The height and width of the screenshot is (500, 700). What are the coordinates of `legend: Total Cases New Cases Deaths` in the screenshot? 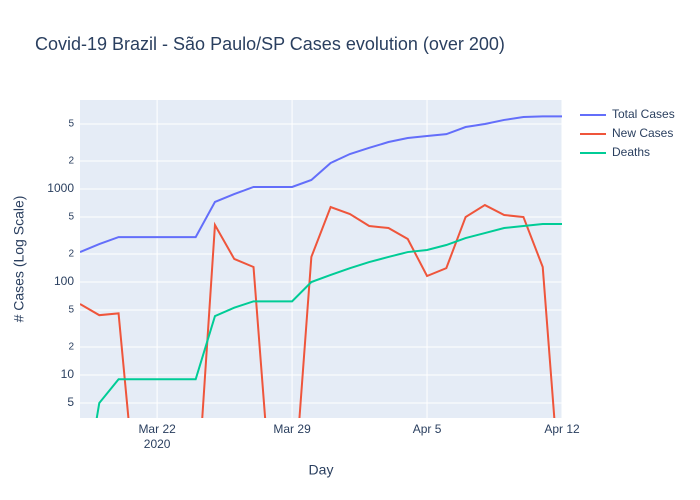 It's located at (627, 133).